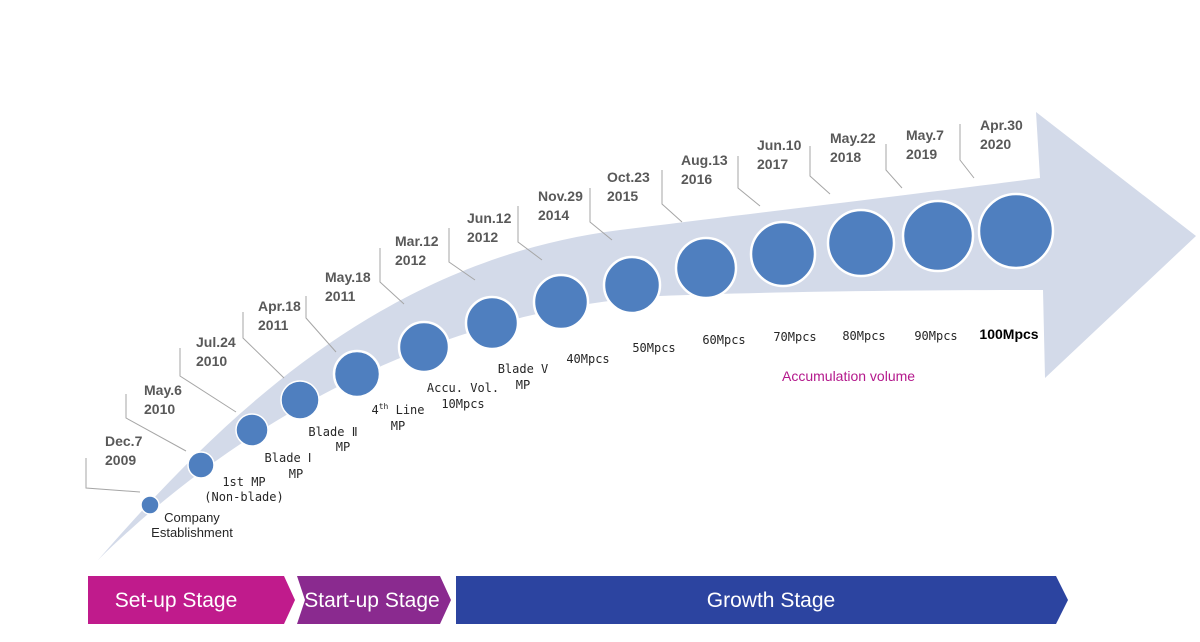  Describe the element at coordinates (935, 336) in the screenshot. I see `milestone-label: 90Mpcs` at that location.